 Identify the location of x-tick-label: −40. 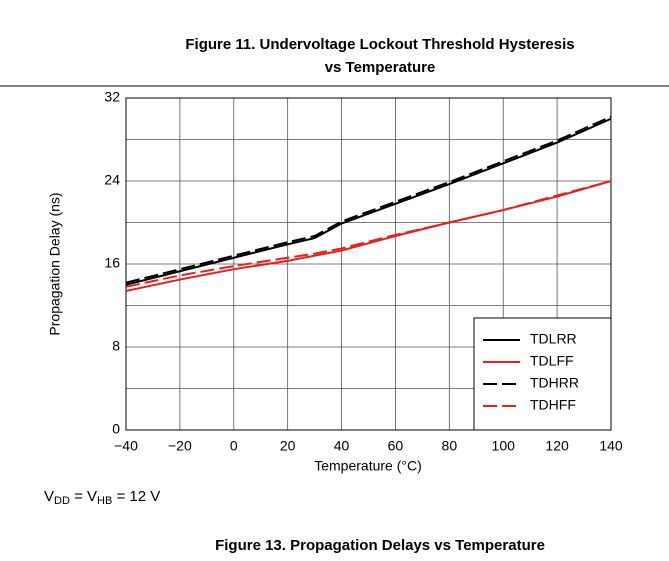
(126, 446).